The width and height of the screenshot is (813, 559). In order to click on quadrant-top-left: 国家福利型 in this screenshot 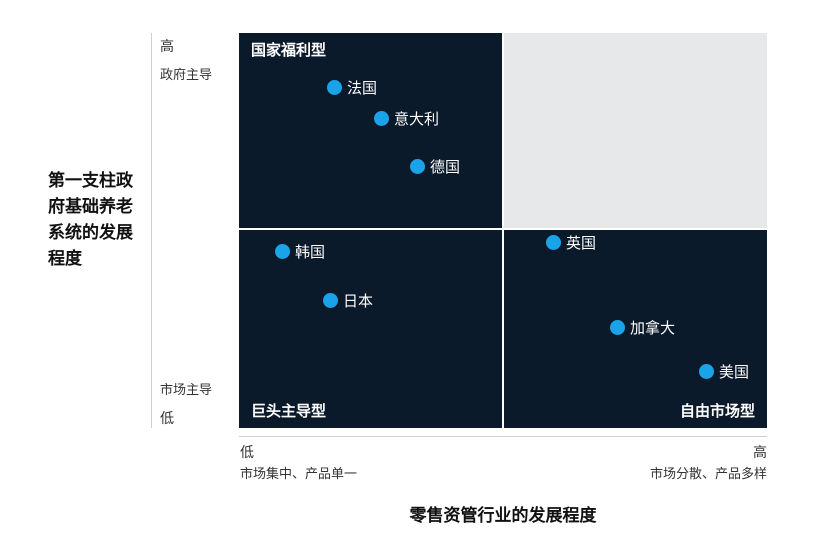, I will do `click(370, 130)`.